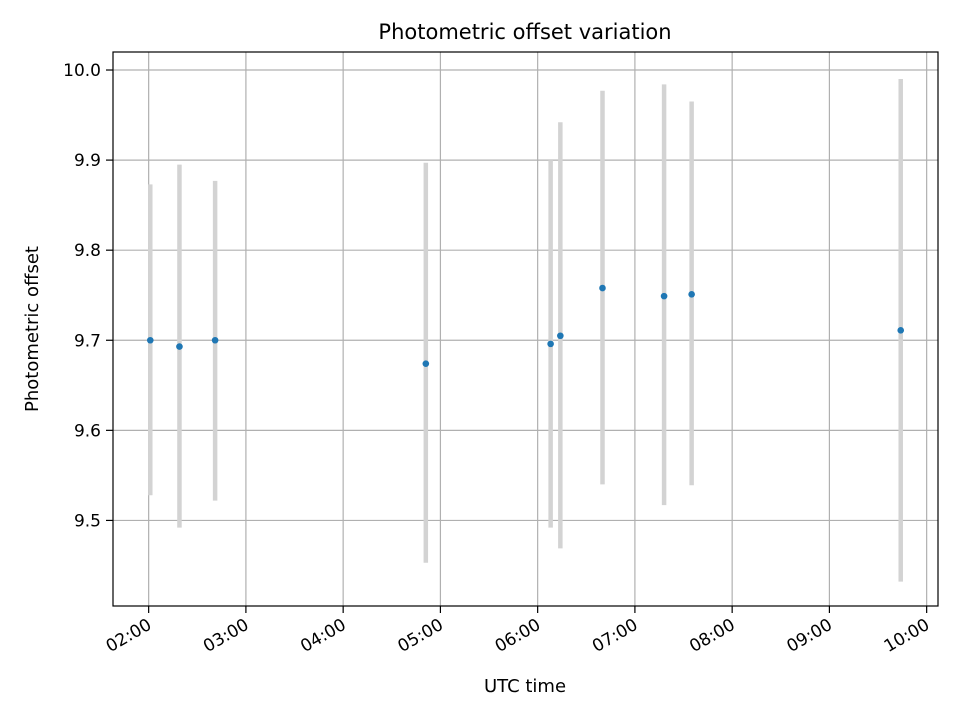 The image size is (960, 720). What do you see at coordinates (82, 71) in the screenshot?
I see `y-tick-label: 10.0` at bounding box center [82, 71].